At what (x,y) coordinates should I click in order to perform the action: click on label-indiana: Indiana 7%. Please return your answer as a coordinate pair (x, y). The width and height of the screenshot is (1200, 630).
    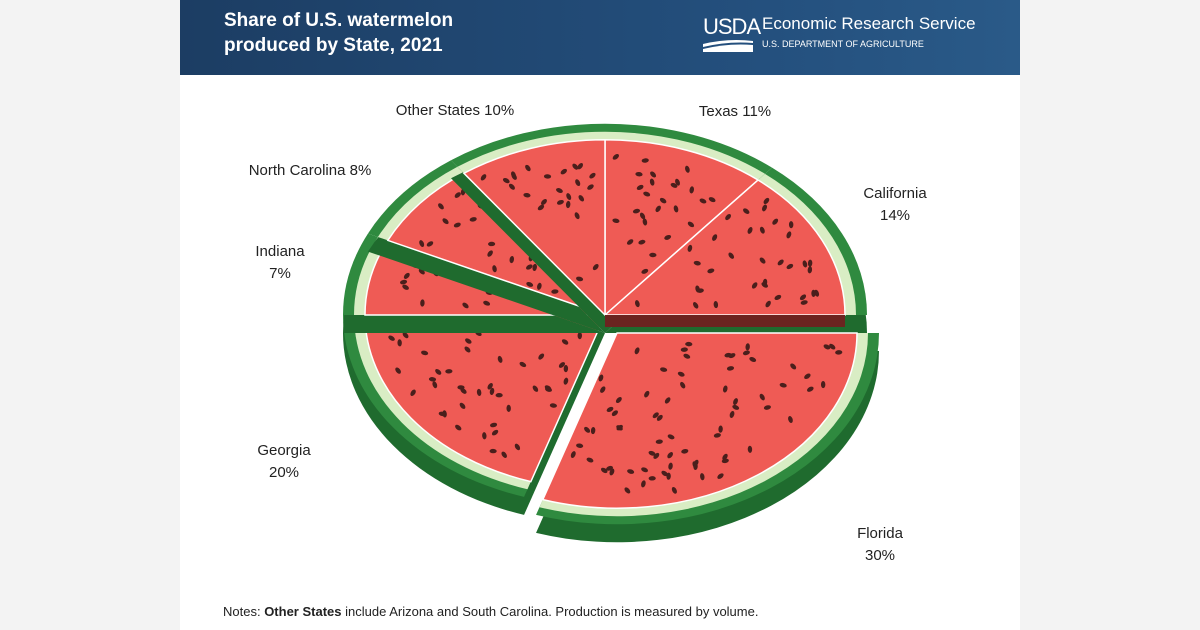
    Looking at the image, I should click on (280, 263).